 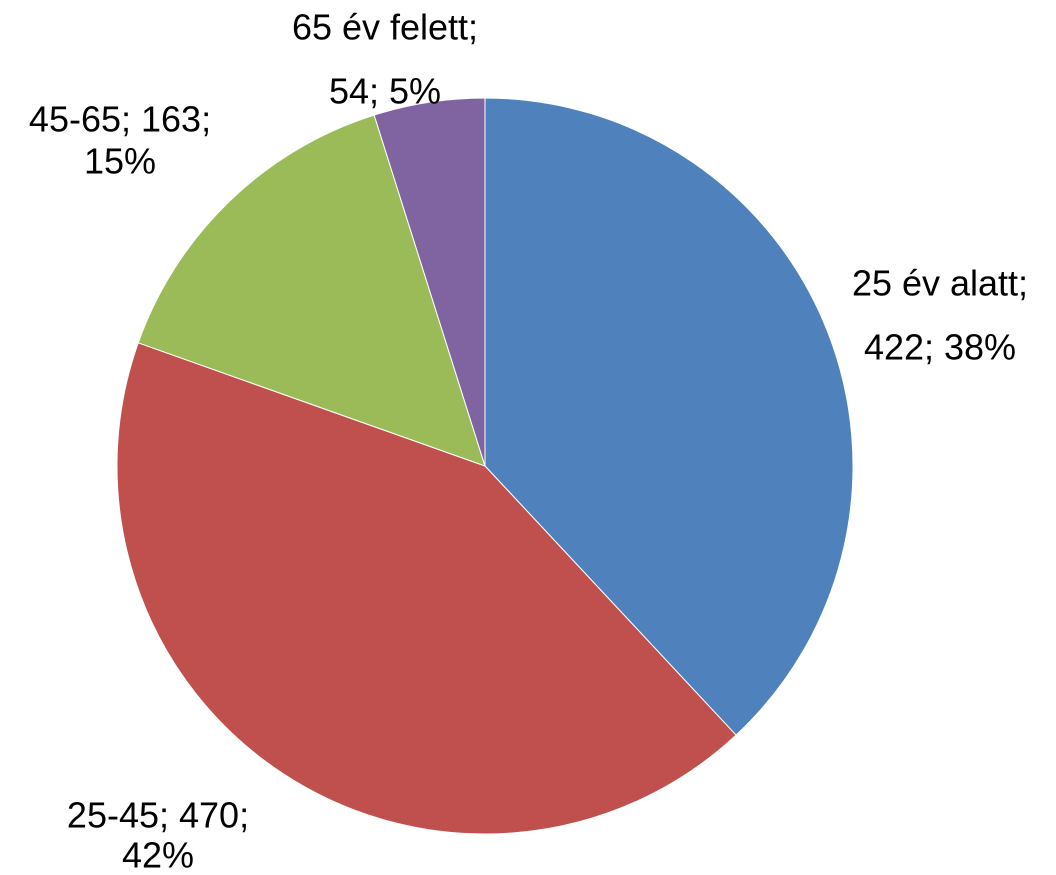 What do you see at coordinates (158, 855) in the screenshot?
I see `data-label: 42%` at bounding box center [158, 855].